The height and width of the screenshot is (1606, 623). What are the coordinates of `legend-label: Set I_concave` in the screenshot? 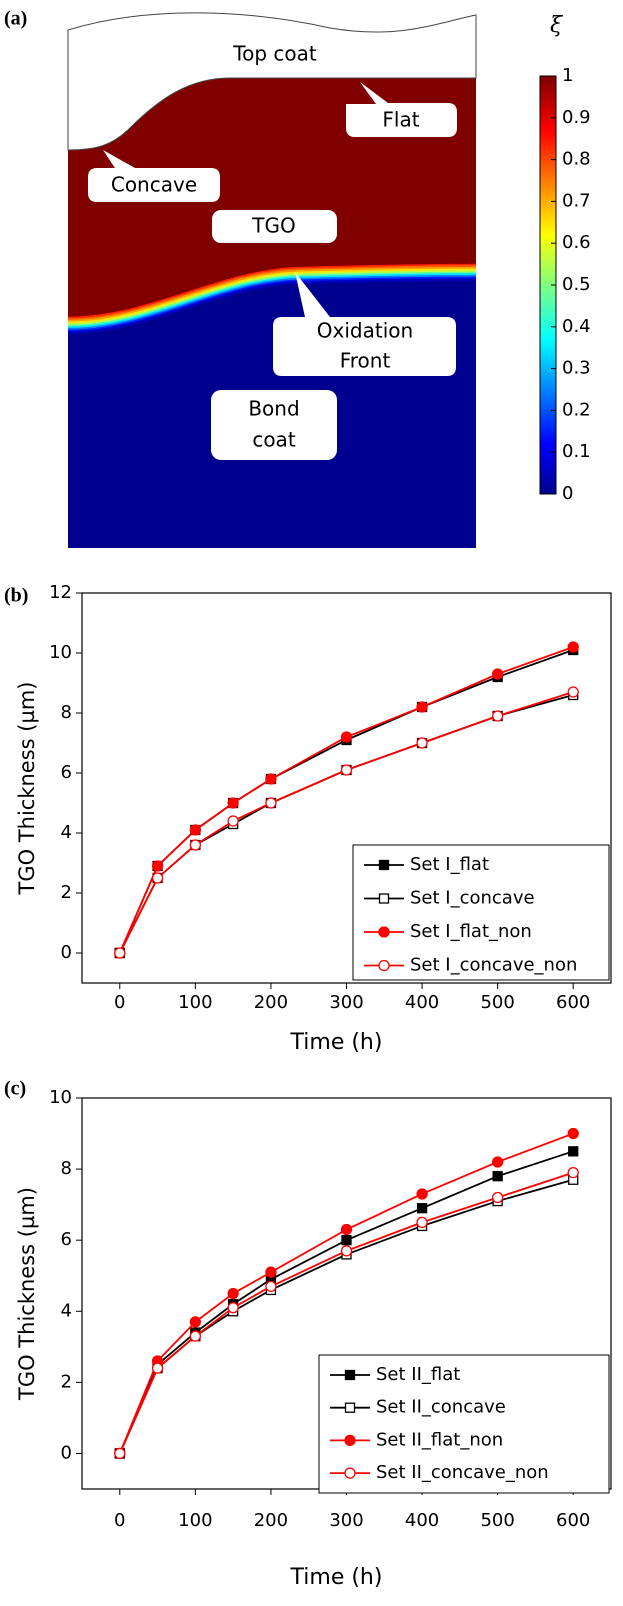 It's located at (472, 898).